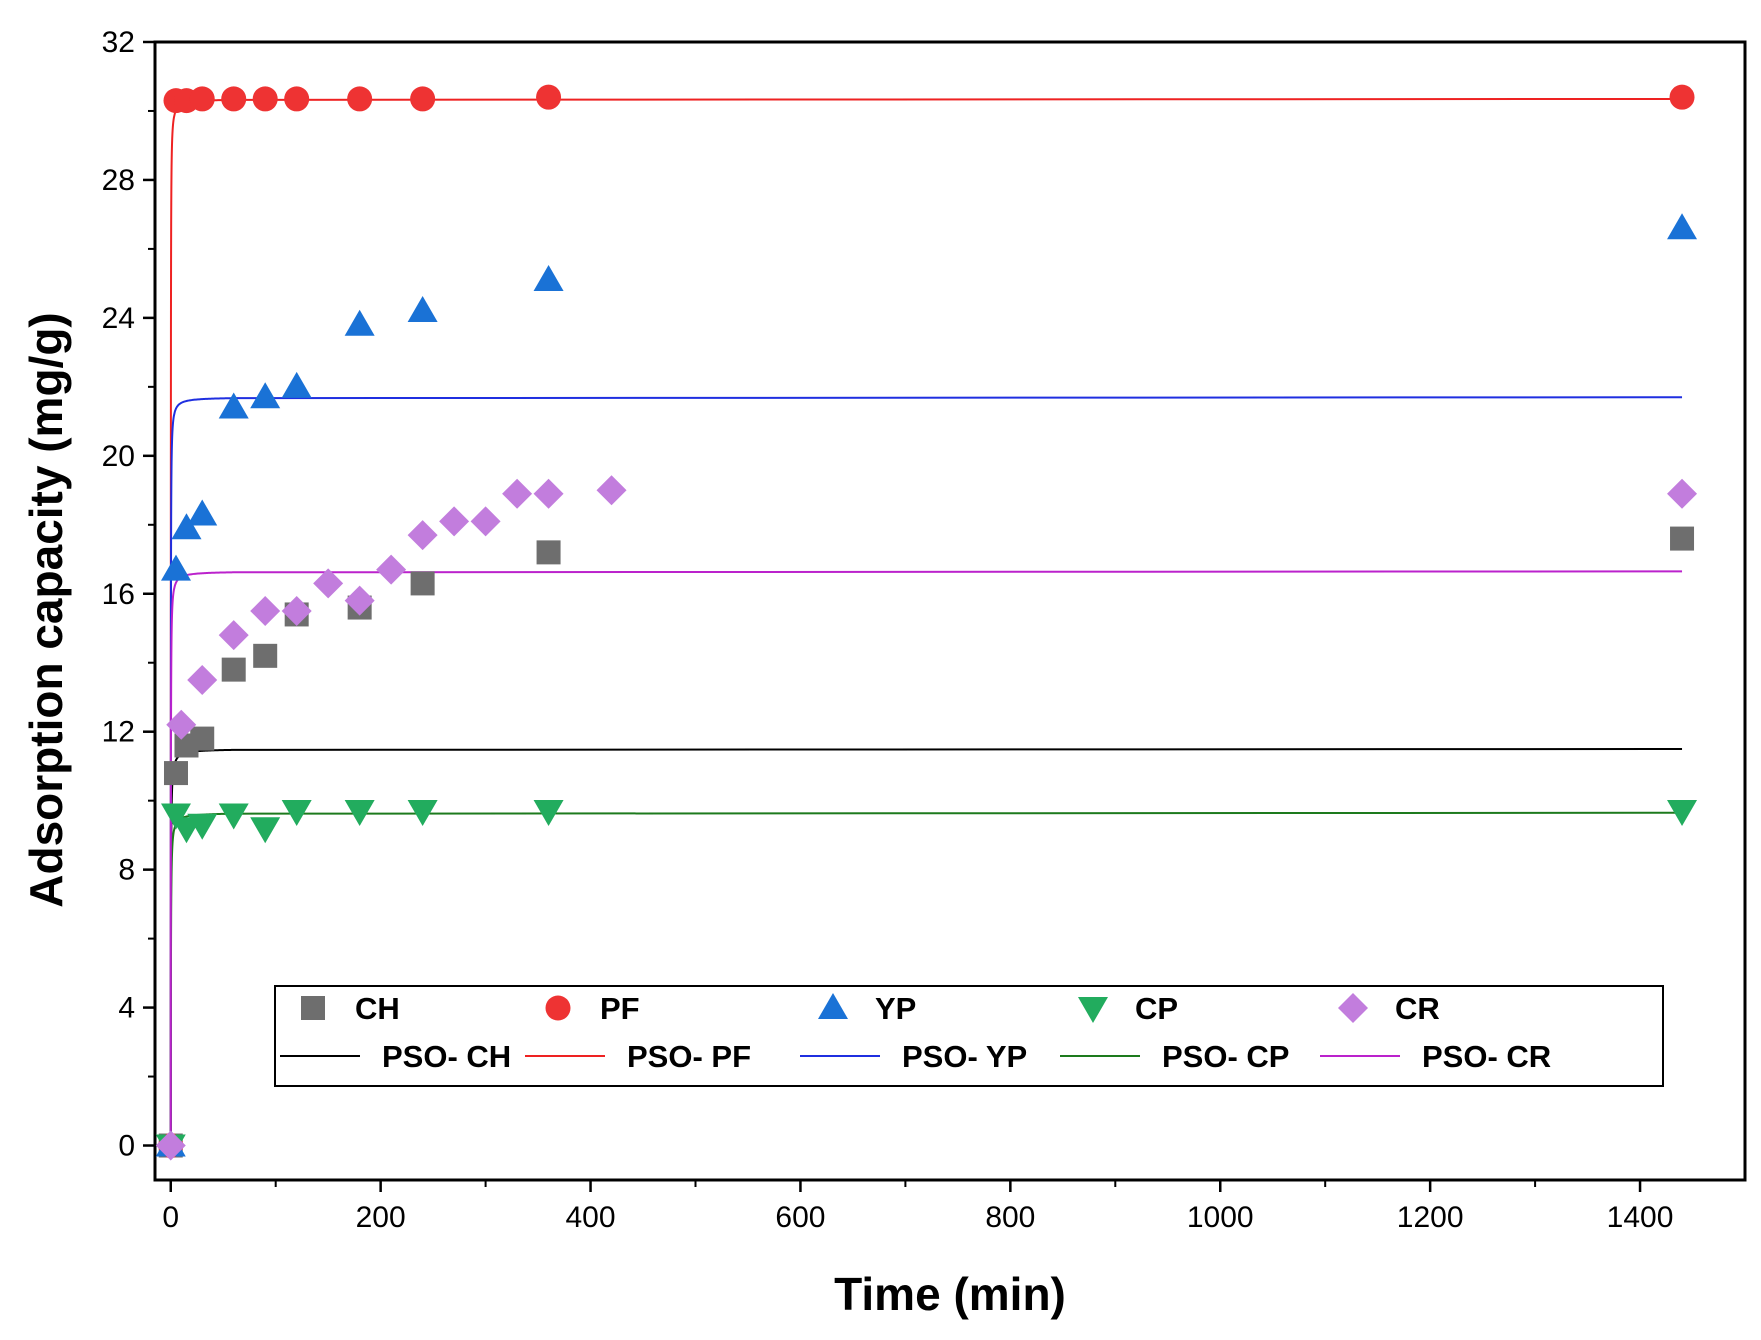 This screenshot has width=1761, height=1340. What do you see at coordinates (833, 1006) in the screenshot?
I see `legend-symbol-yp` at bounding box center [833, 1006].